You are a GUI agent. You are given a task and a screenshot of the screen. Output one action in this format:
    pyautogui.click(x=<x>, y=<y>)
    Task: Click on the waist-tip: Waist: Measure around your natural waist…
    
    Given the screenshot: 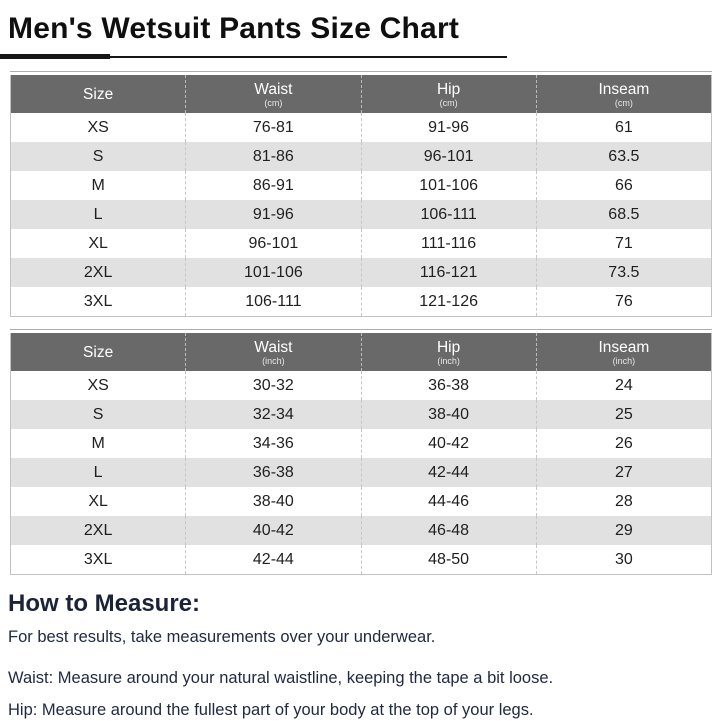 What is the action you would take?
    pyautogui.click(x=281, y=678)
    